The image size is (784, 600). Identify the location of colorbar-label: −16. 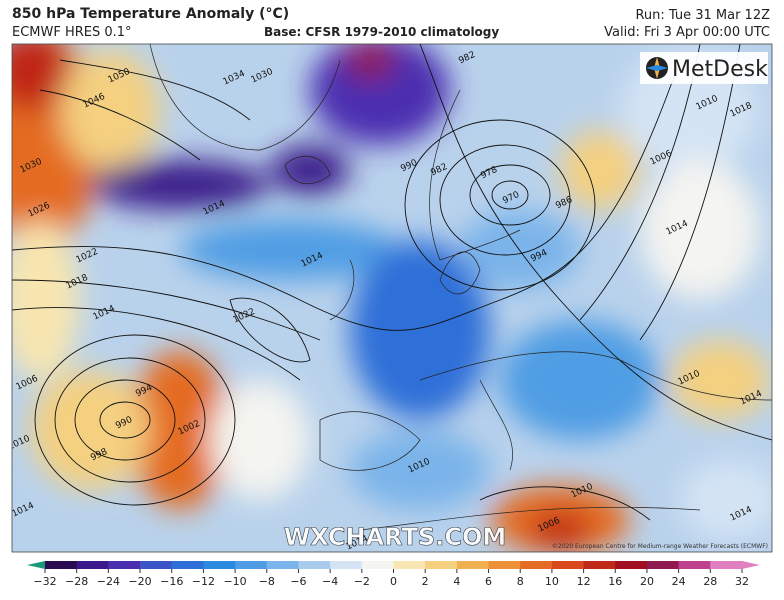
(171, 581).